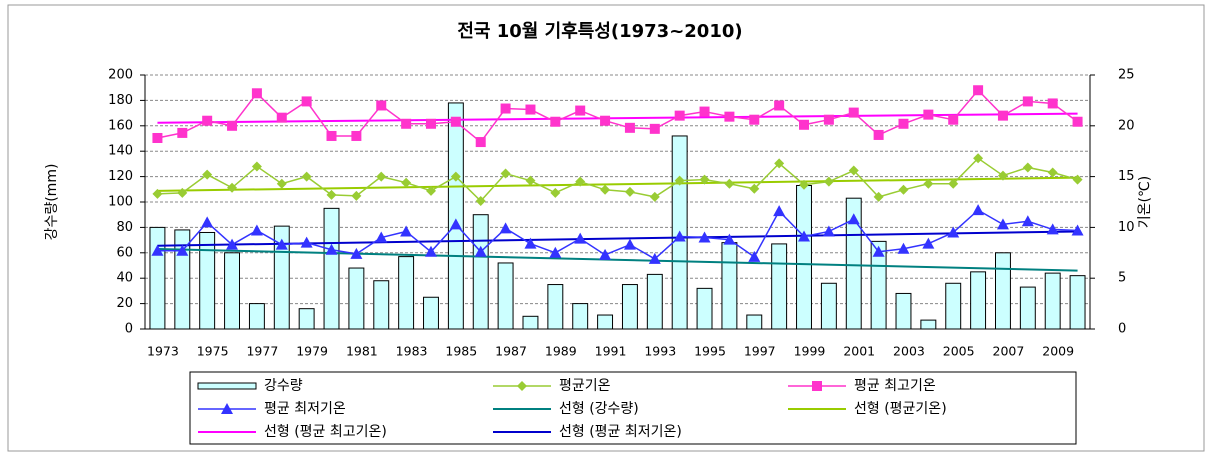  I want to click on legend-label: 선형 (평균기온), so click(900, 409).